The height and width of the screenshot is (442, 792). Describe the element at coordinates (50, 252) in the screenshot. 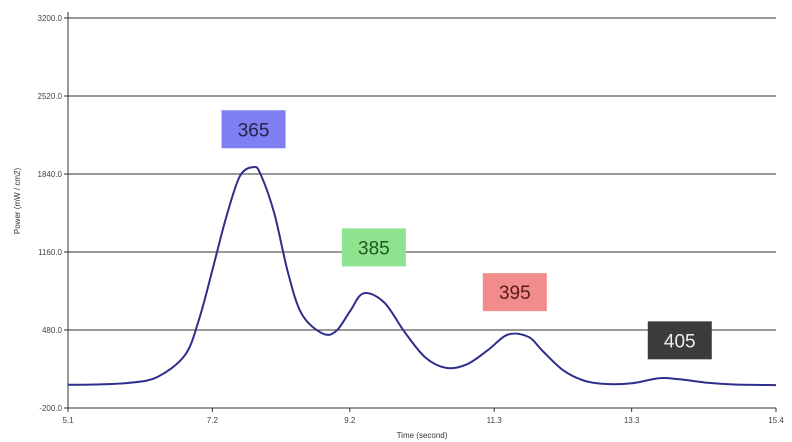

I see `y-tick-label: 1160.0` at that location.